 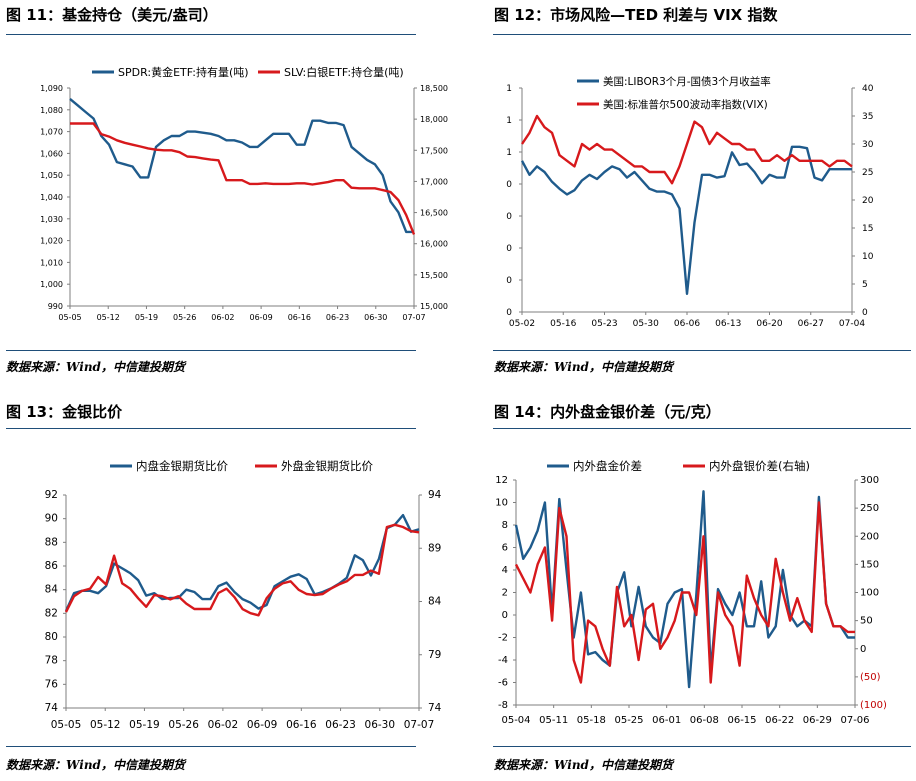 I want to click on chart-title-11: 图 11：基金持仓（美元/盎司）, so click(x=112, y=15).